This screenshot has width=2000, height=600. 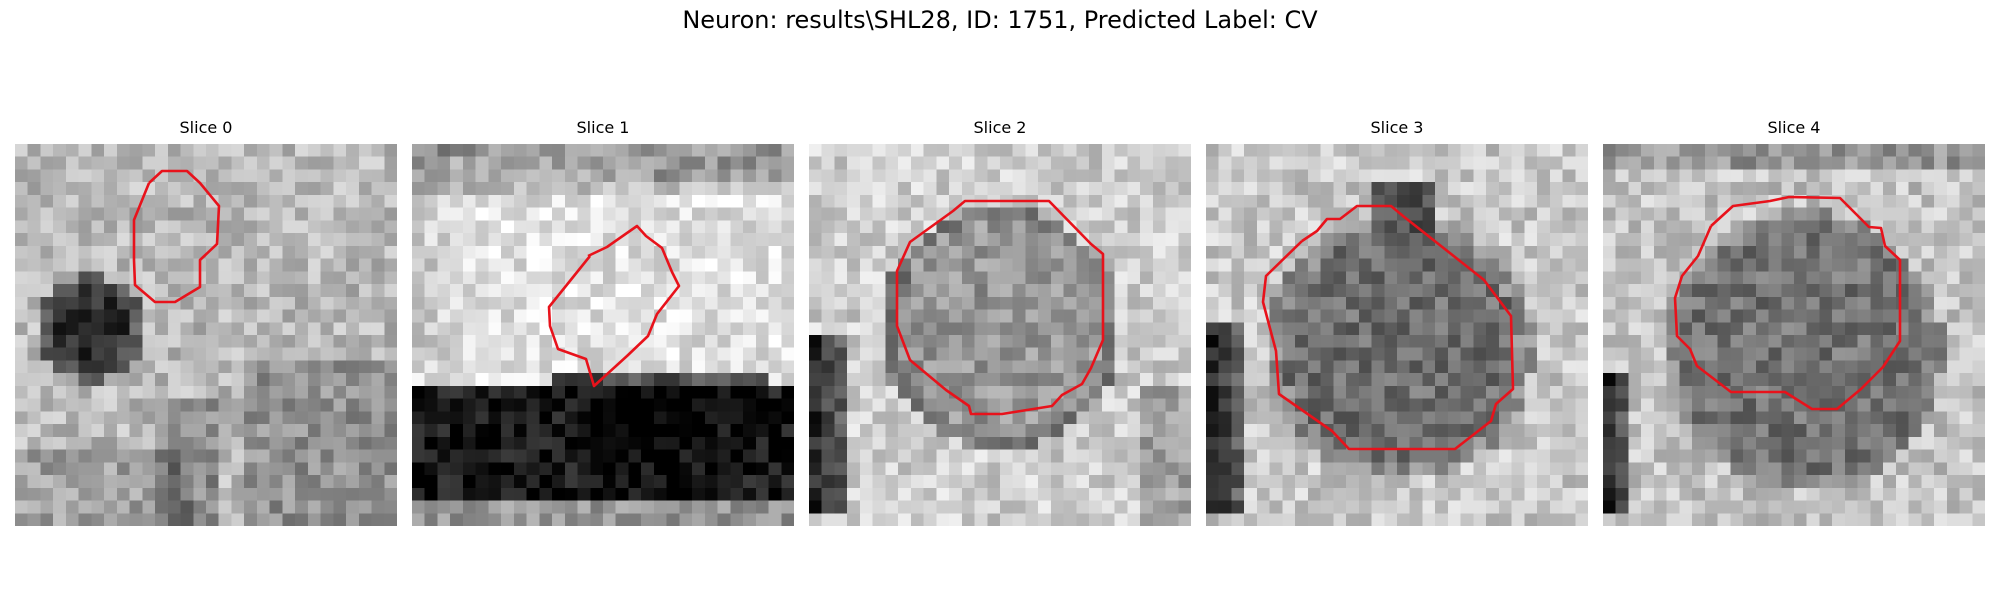 I want to click on slice-panel-0: Slice 0, so click(x=206, y=322).